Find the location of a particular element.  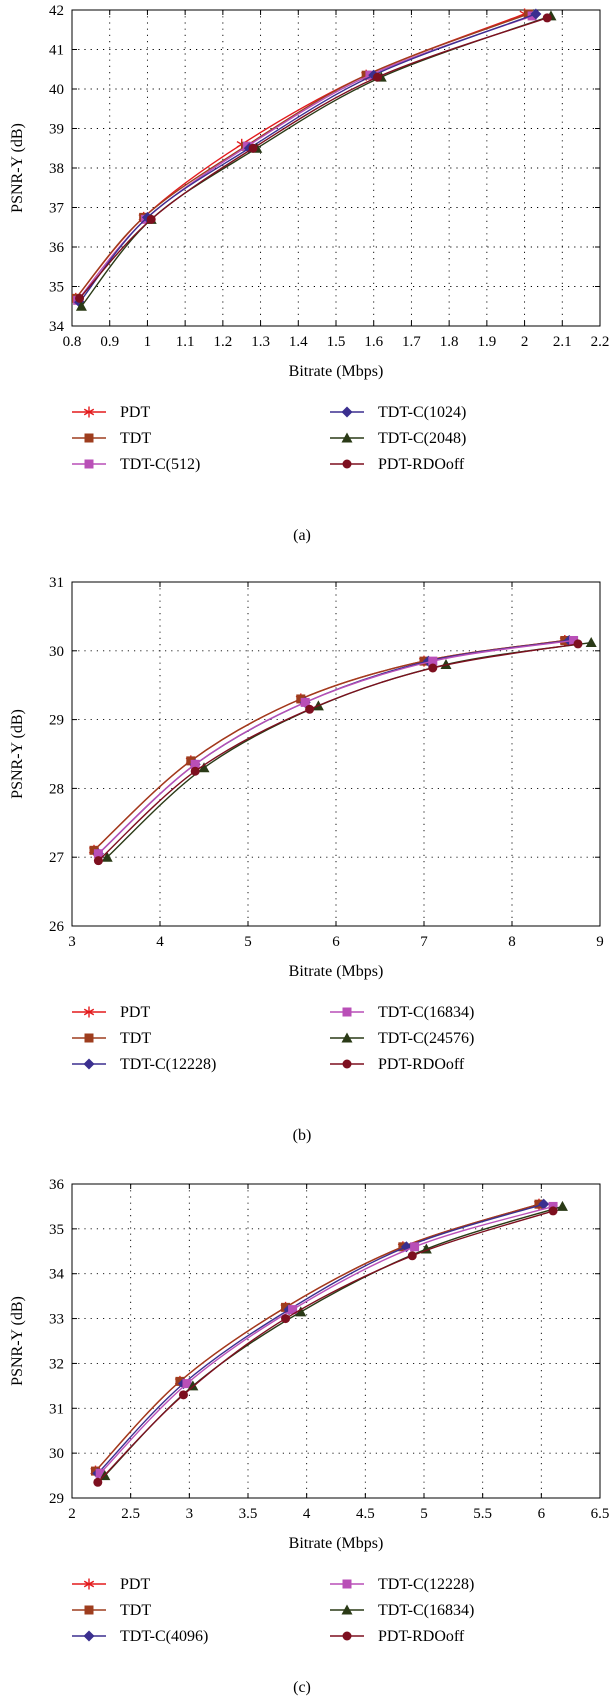

legend-item: TDT-C(24576) is located at coordinates (402, 1038).